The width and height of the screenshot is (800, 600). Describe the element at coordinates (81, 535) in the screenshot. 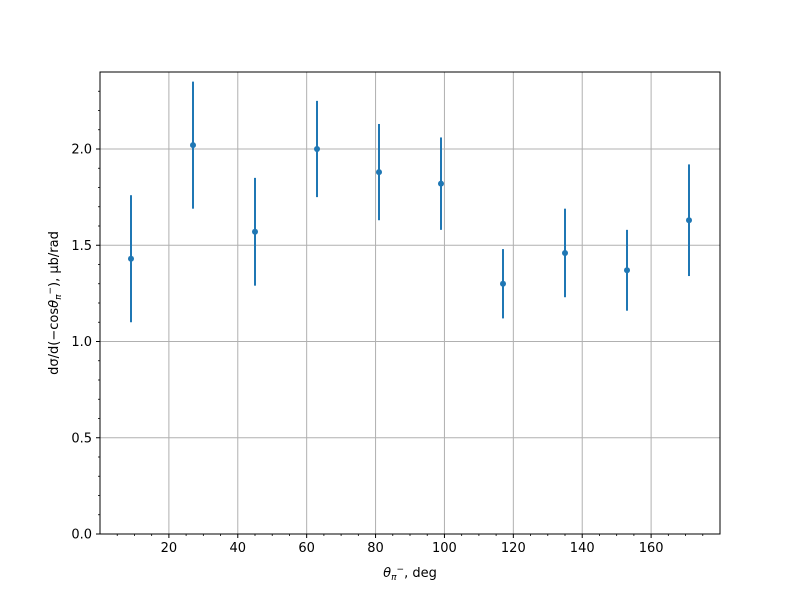

I see `y-tick-label: 0.0` at that location.